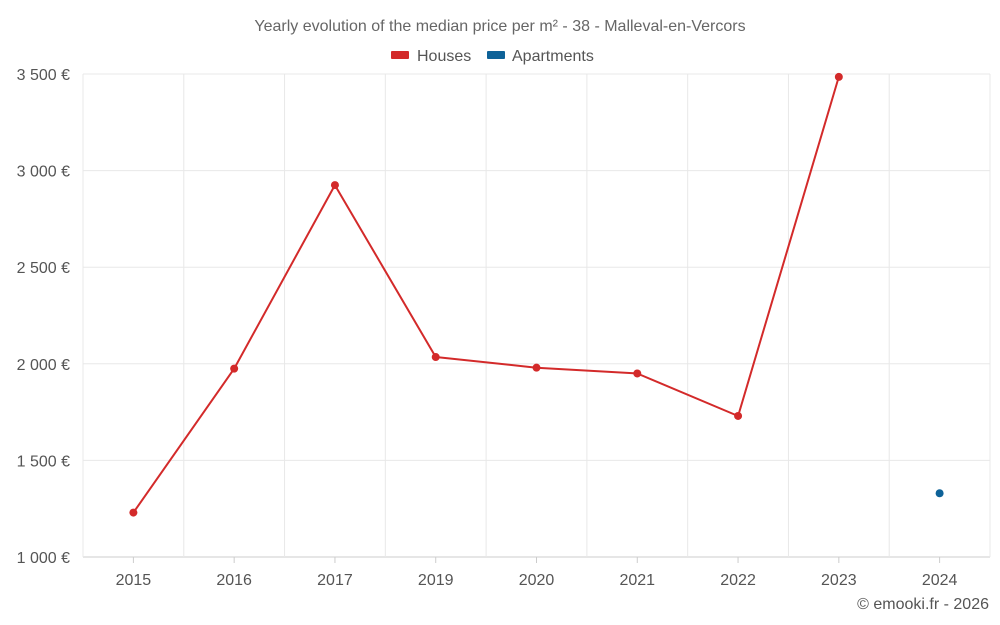  What do you see at coordinates (939, 493) in the screenshot?
I see `data-point-apartments` at bounding box center [939, 493].